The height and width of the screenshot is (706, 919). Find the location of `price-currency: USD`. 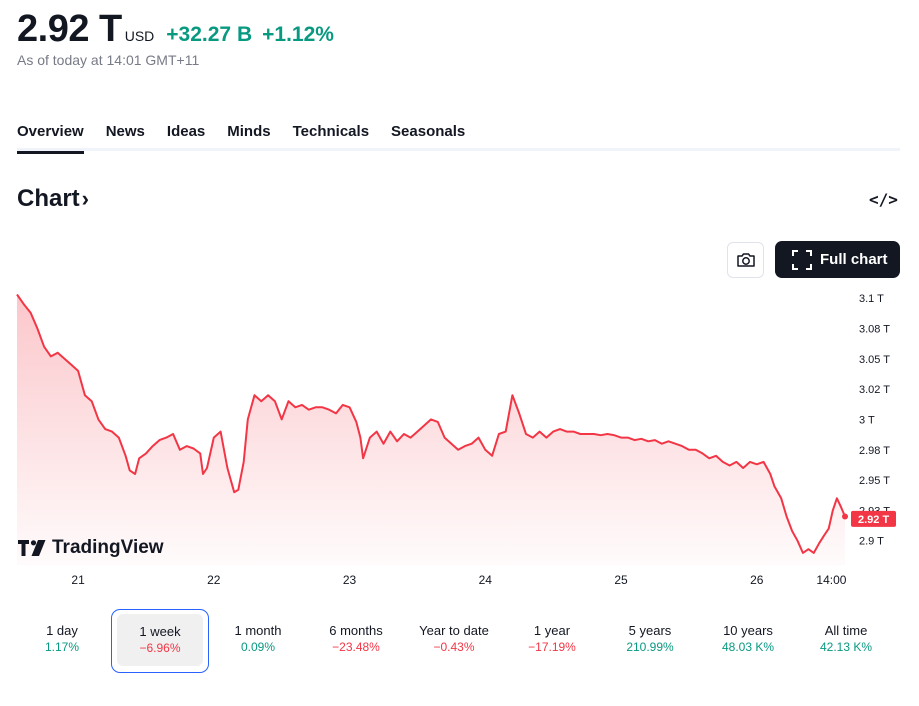

price-currency: USD is located at coordinates (139, 36).